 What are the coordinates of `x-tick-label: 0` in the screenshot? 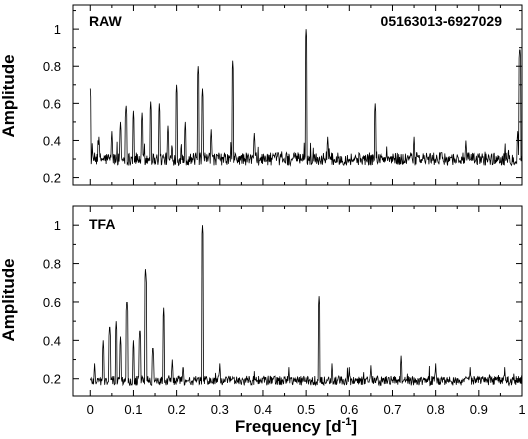 It's located at (90, 409).